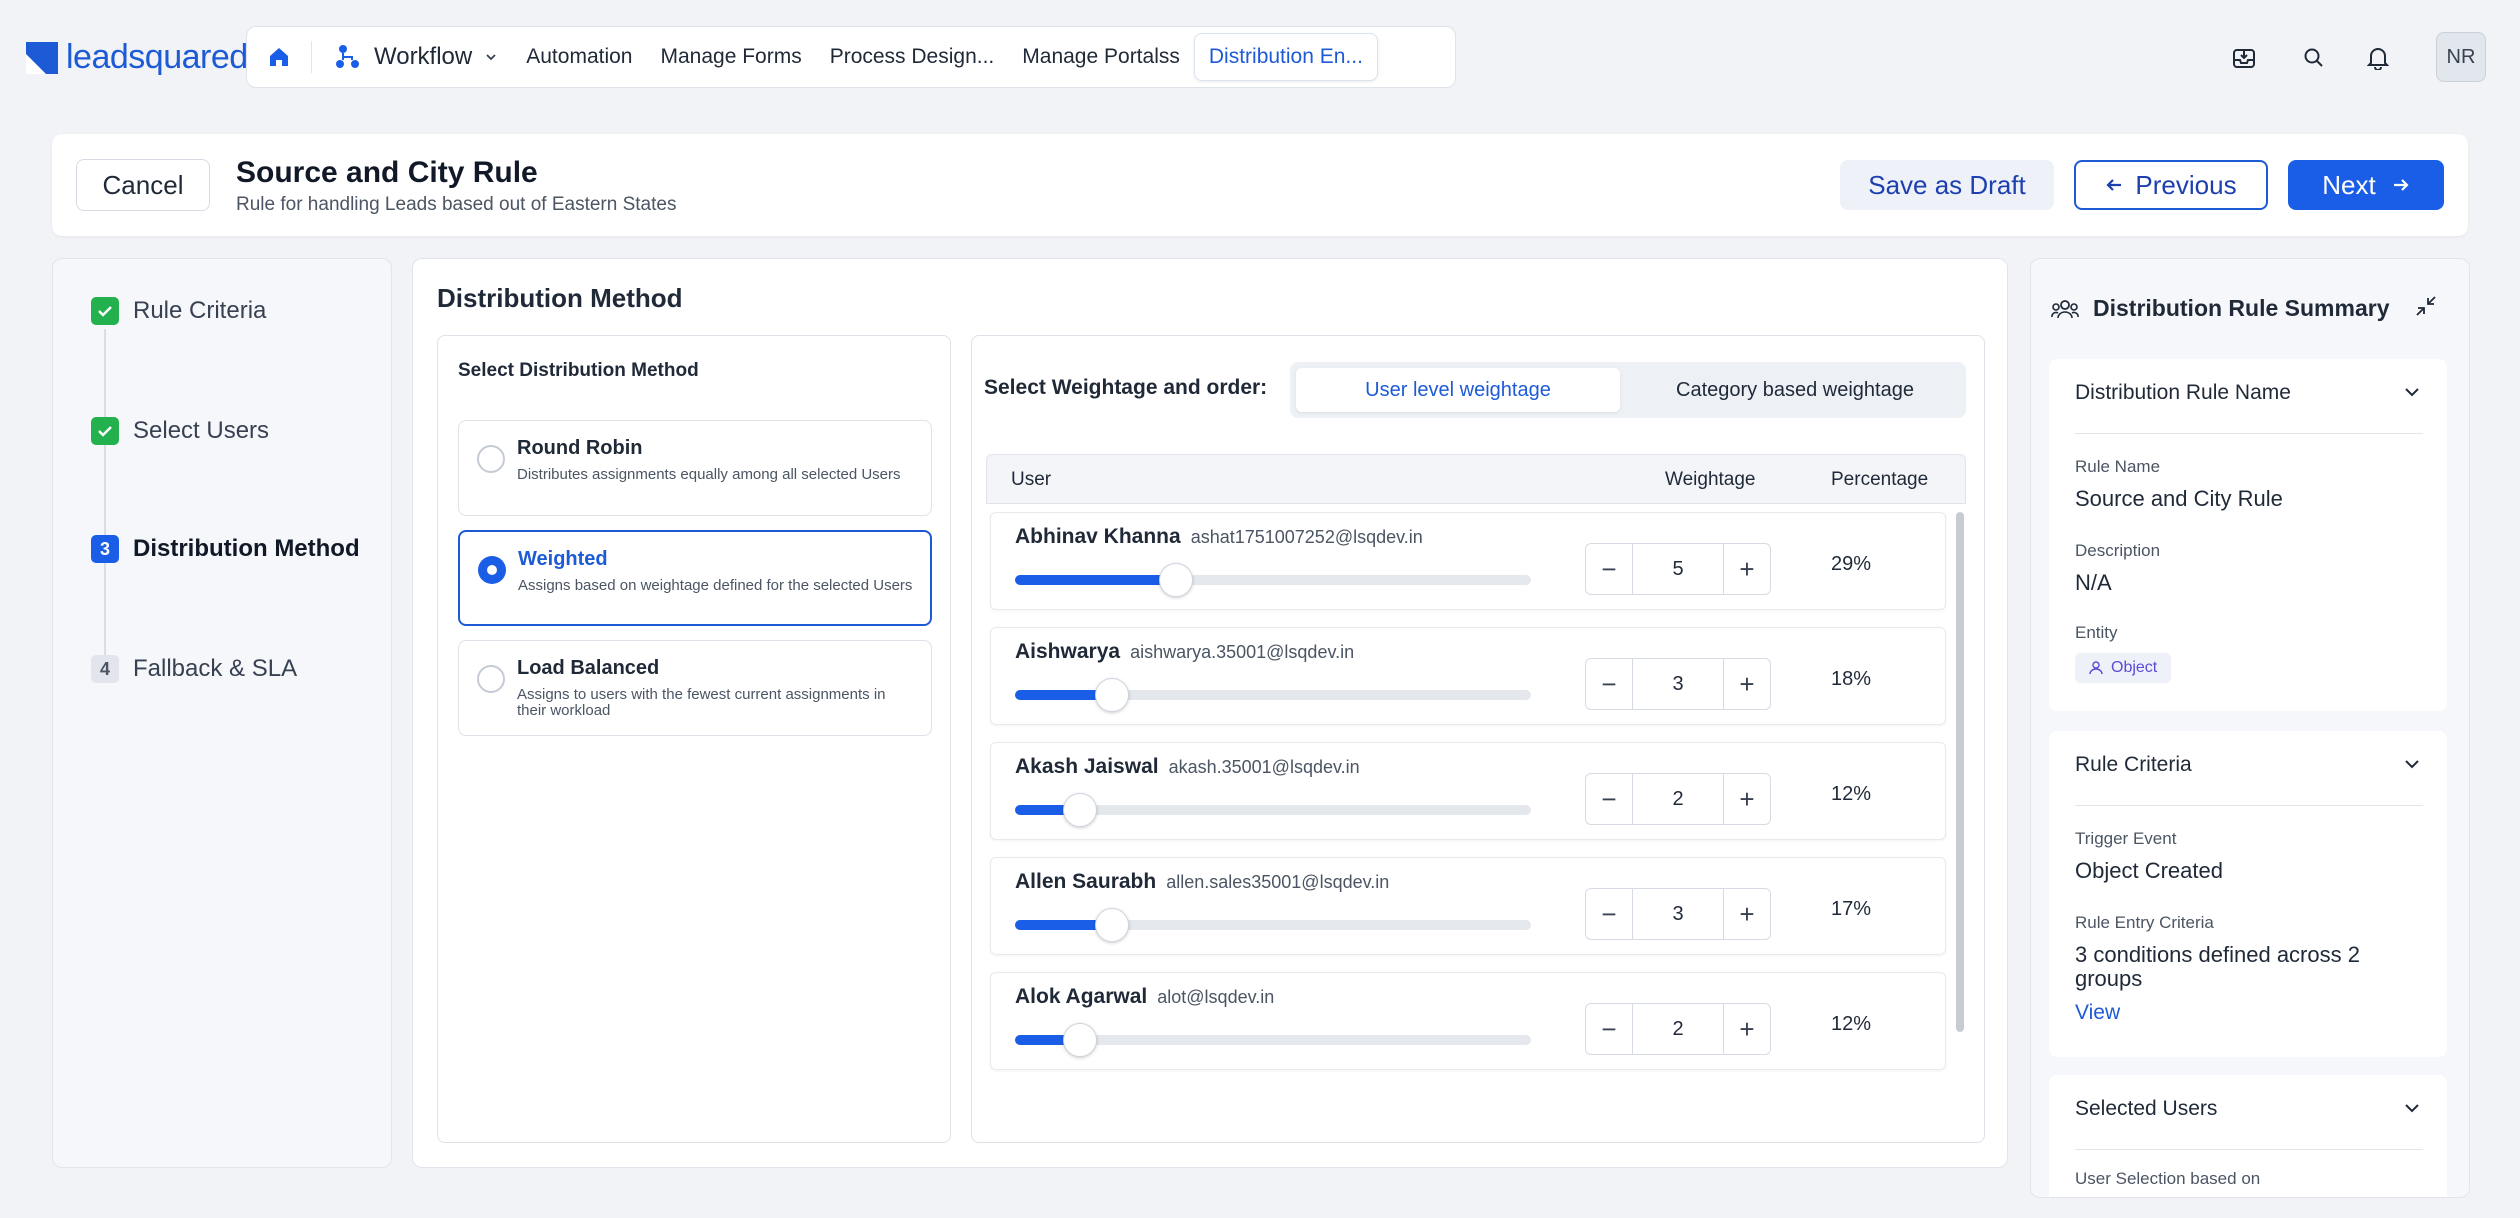 The width and height of the screenshot is (2520, 1218). What do you see at coordinates (1068, 651) in the screenshot?
I see `user-name-text: Aishwarya` at bounding box center [1068, 651].